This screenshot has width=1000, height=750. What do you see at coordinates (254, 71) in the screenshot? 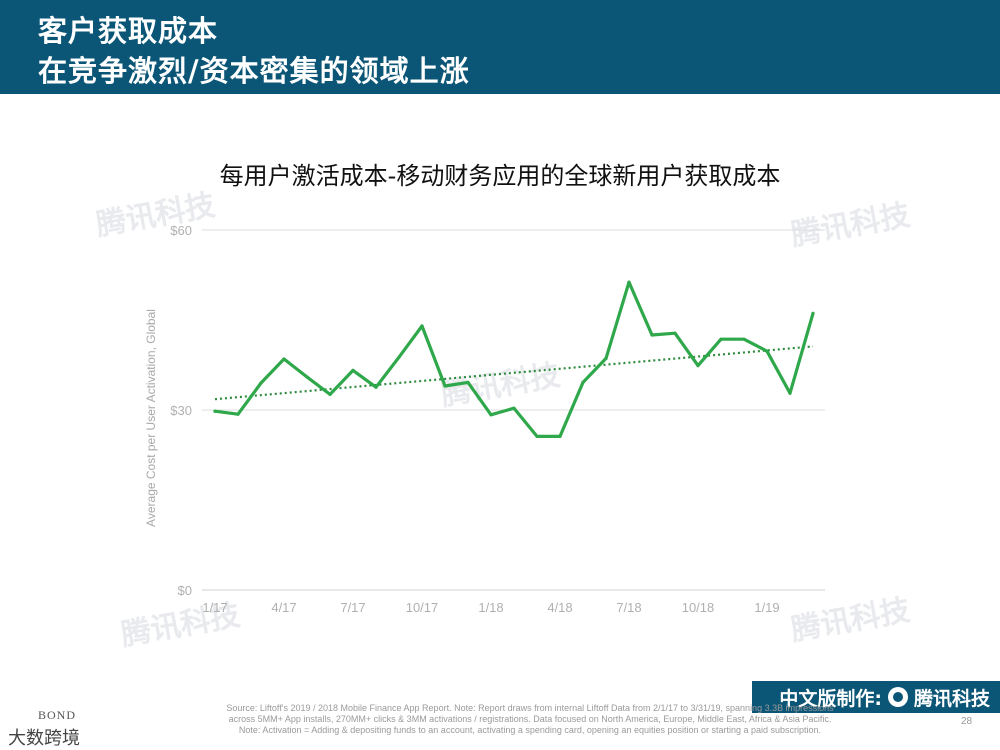
I see `page-title-line2: 在竞争激烈/资本密集的领域上涨` at bounding box center [254, 71].